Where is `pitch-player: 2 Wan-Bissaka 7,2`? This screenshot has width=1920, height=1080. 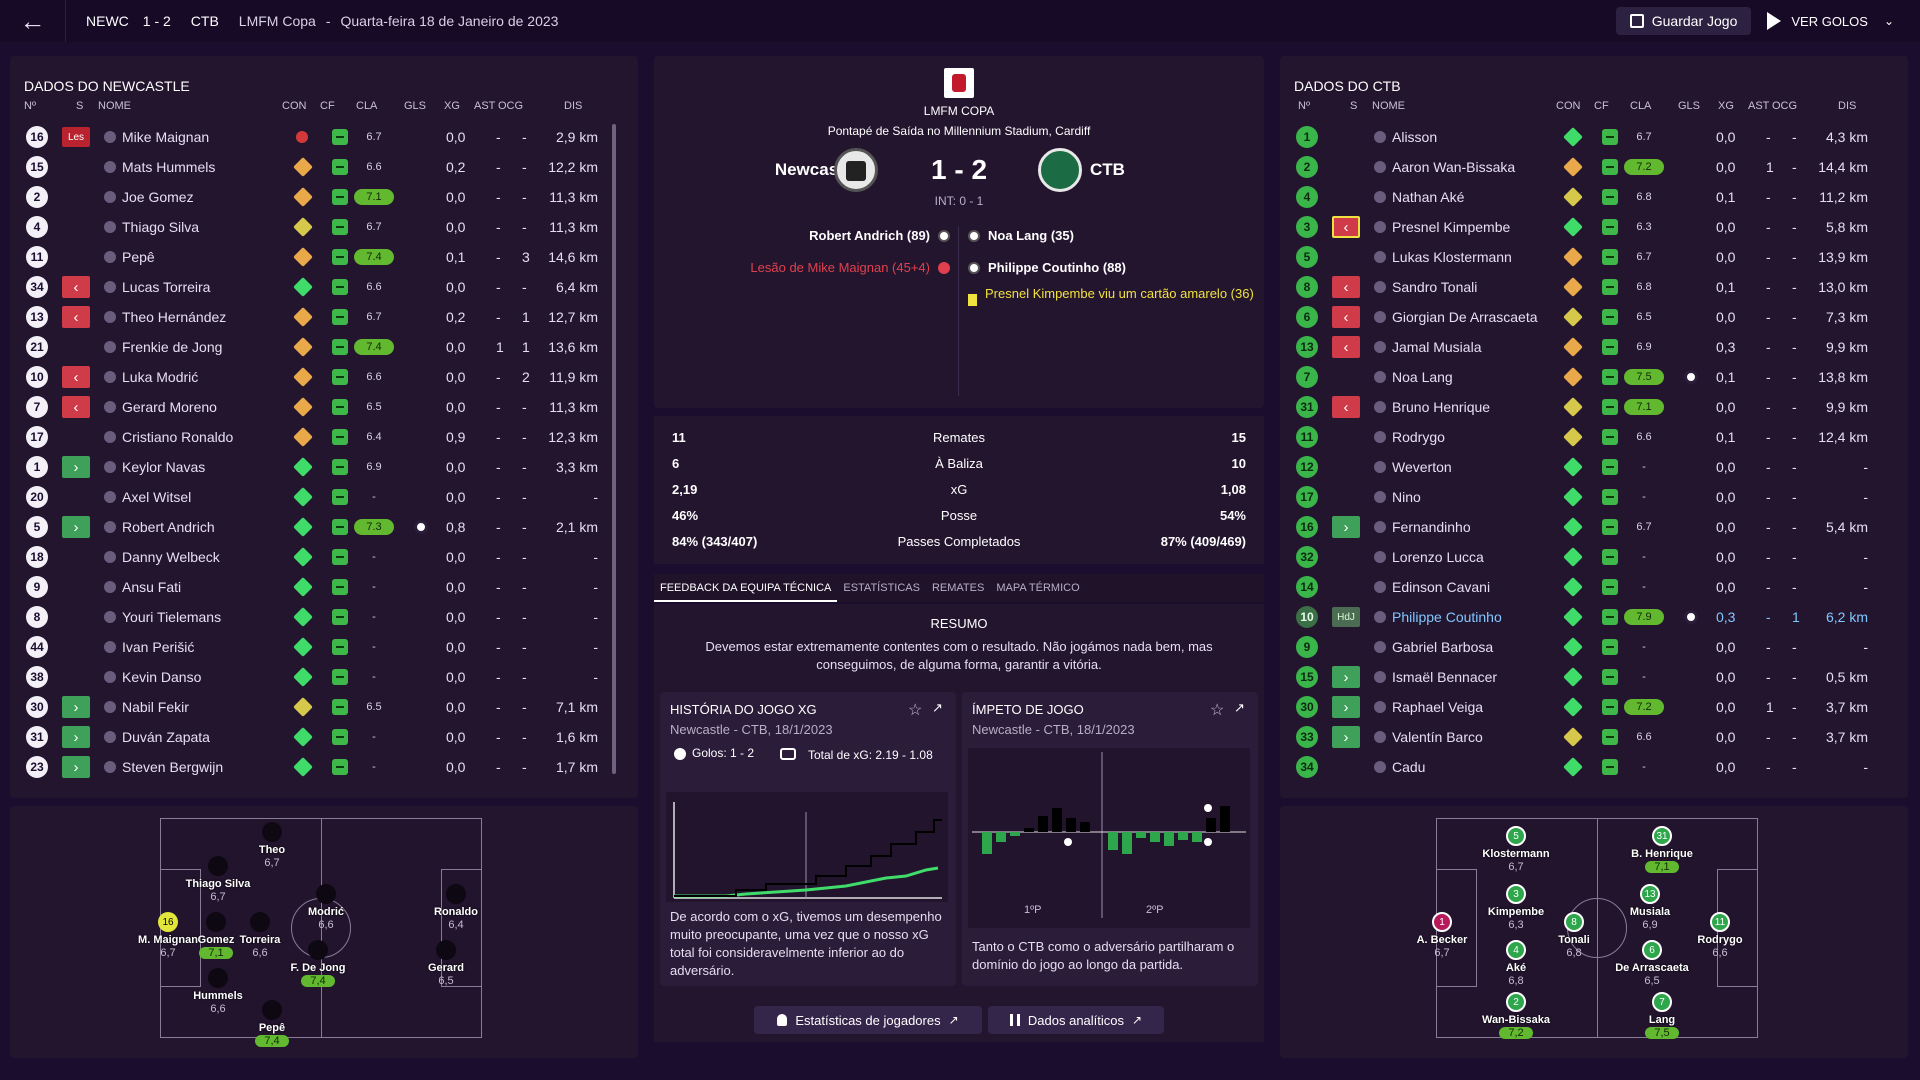 pitch-player: 2 Wan-Bissaka 7,2 is located at coordinates (1516, 1015).